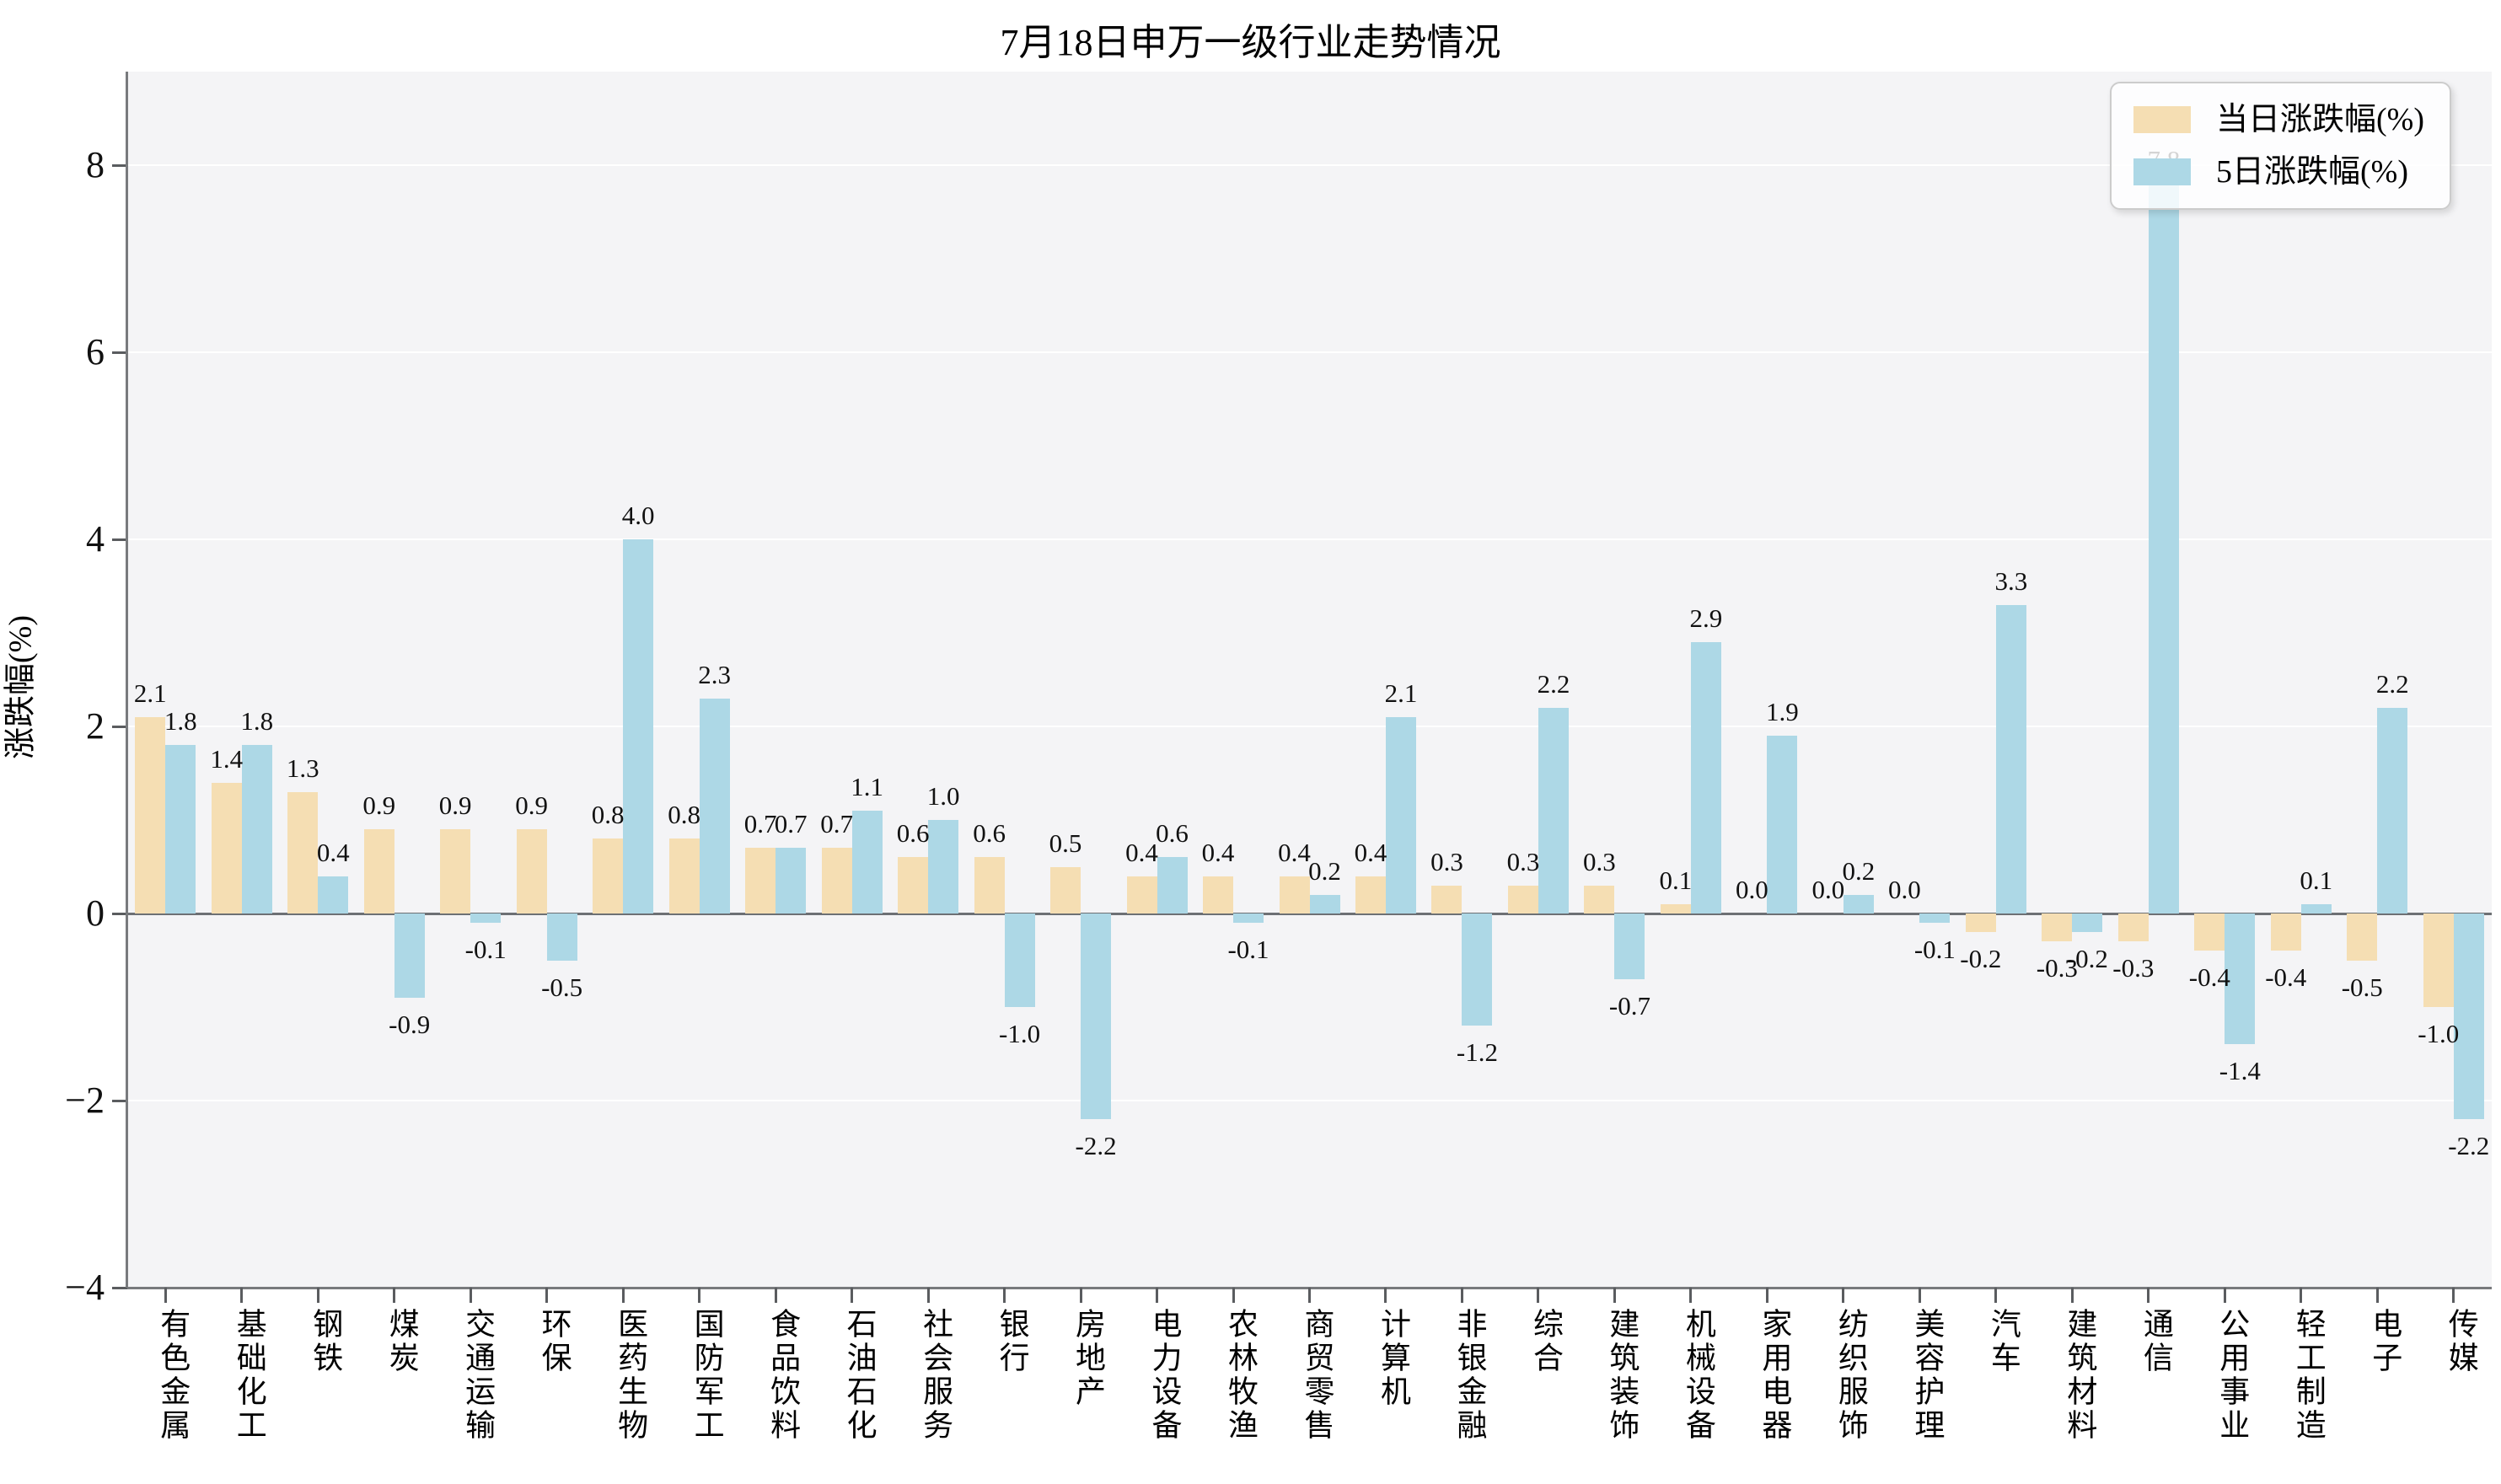 The image size is (2501, 1484). Describe the element at coordinates (173, 1375) in the screenshot. I see `category-label: 有色金属` at that location.